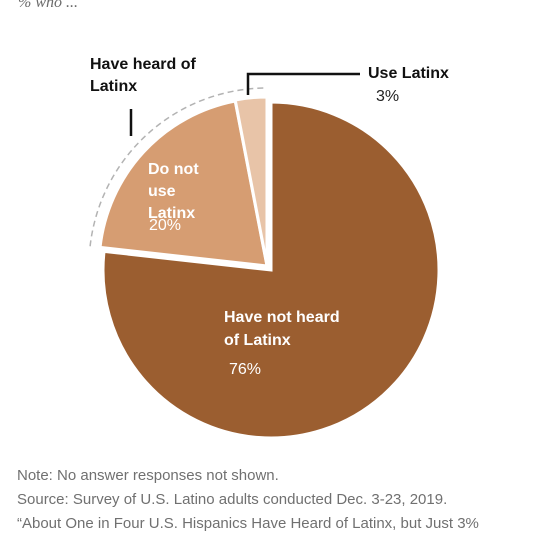 This screenshot has width=550, height=536. Describe the element at coordinates (245, 369) in the screenshot. I see `slice-value-have-not-heard-of-latinx: 76%` at that location.